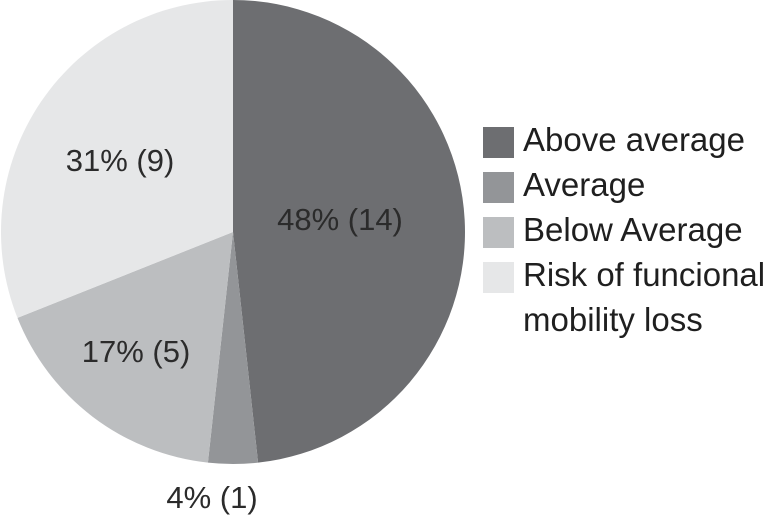 Image resolution: width=777 pixels, height=521 pixels. Describe the element at coordinates (211, 497) in the screenshot. I see `slice-label: 4% (1)` at that location.